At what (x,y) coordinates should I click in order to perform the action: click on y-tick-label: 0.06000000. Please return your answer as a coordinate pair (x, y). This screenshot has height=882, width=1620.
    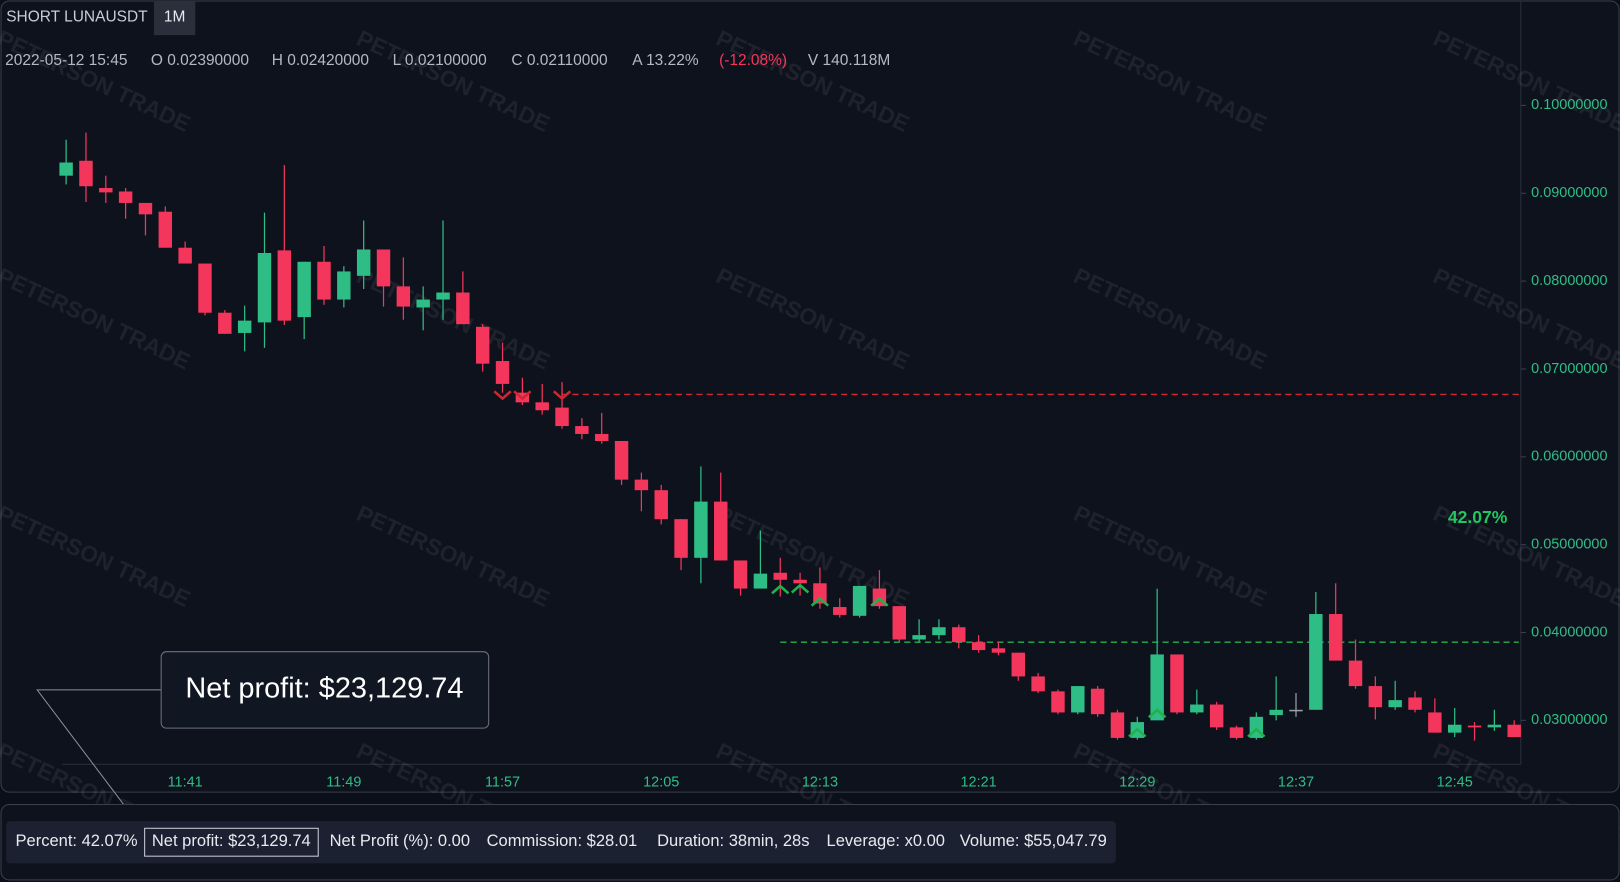
    Looking at the image, I should click on (1569, 457).